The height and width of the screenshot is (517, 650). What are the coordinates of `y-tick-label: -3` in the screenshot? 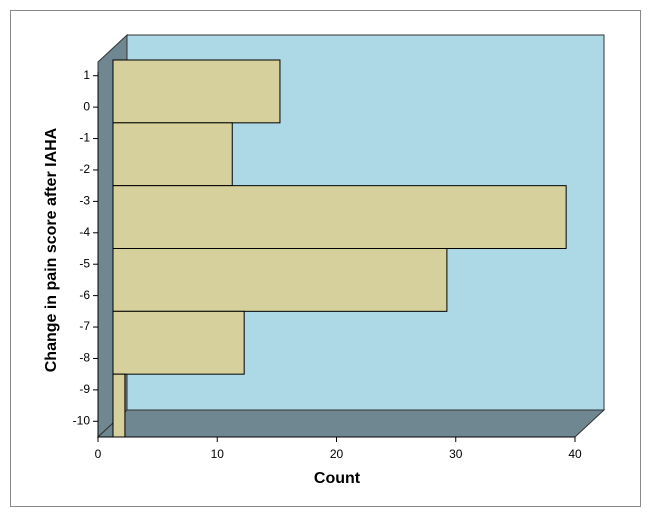 It's located at (84, 201).